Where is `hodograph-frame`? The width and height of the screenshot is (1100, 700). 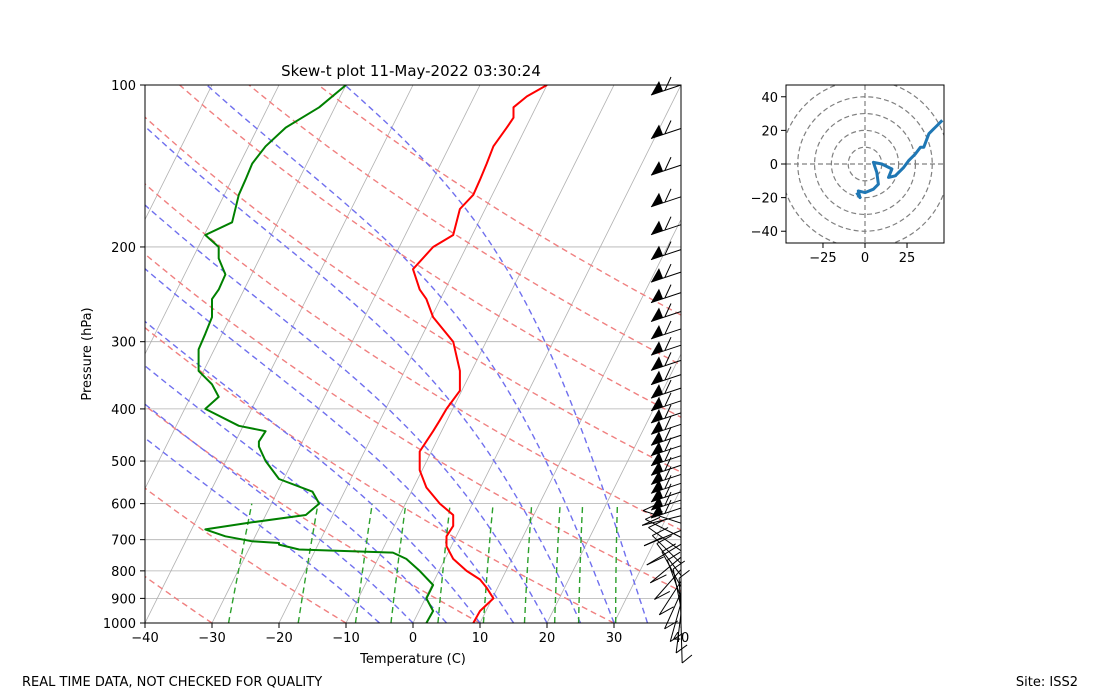 hodograph-frame is located at coordinates (865, 164).